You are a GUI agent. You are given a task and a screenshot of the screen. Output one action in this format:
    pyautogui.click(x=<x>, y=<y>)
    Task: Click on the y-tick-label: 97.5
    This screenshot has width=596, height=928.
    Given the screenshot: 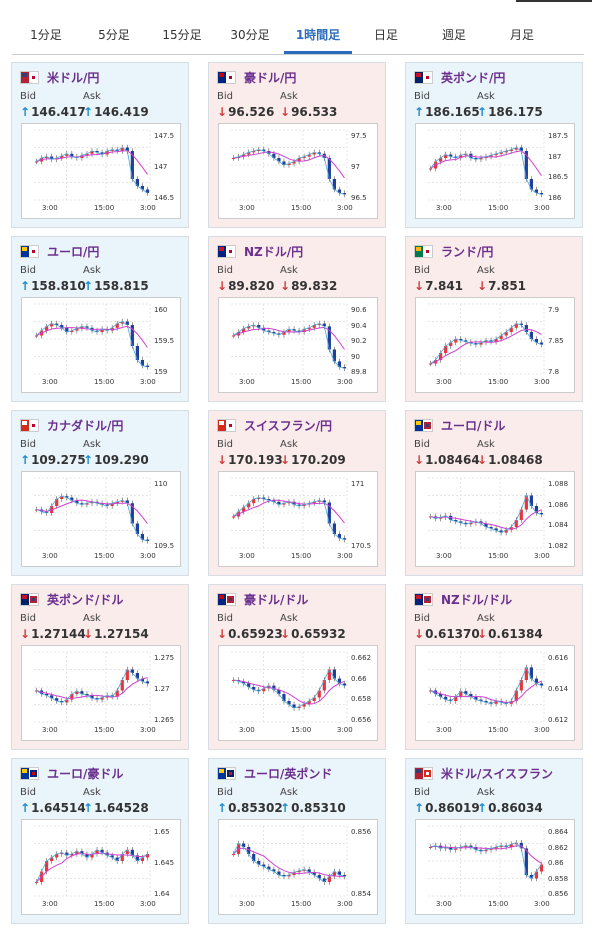 What is the action you would take?
    pyautogui.click(x=359, y=136)
    